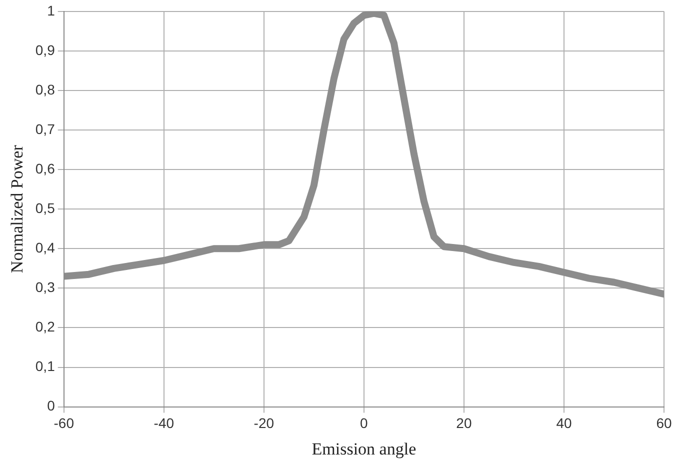 The image size is (686, 466). What do you see at coordinates (164, 423) in the screenshot?
I see `x-tick-label: -40` at bounding box center [164, 423].